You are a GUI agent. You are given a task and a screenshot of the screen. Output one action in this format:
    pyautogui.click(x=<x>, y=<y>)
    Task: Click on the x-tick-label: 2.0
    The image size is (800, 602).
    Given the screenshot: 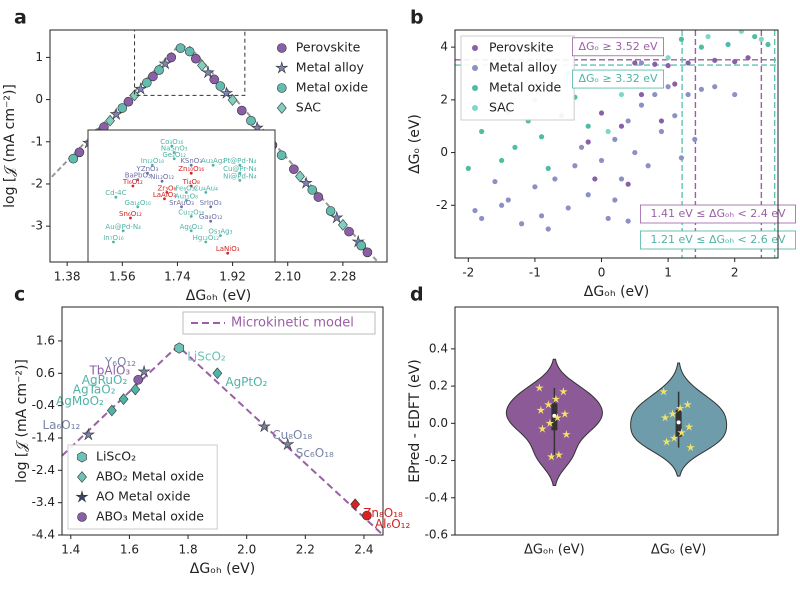 What is the action you would take?
    pyautogui.click(x=246, y=550)
    